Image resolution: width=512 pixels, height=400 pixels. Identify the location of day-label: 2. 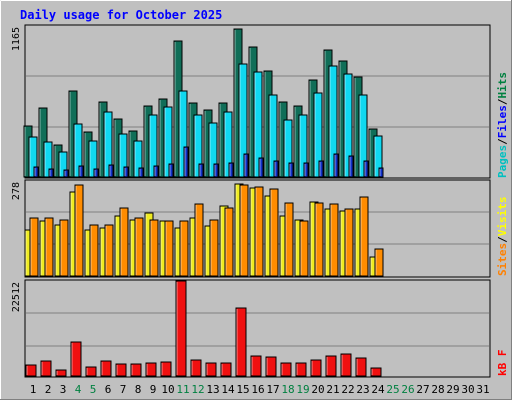
(48, 389).